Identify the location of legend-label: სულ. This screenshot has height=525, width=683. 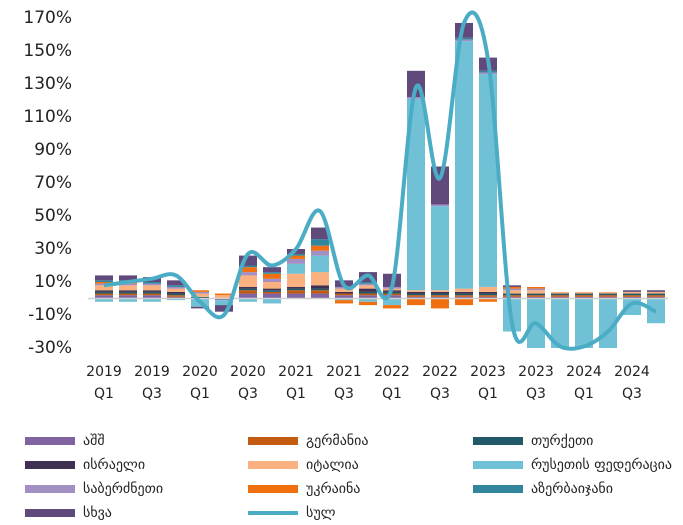
(321, 513).